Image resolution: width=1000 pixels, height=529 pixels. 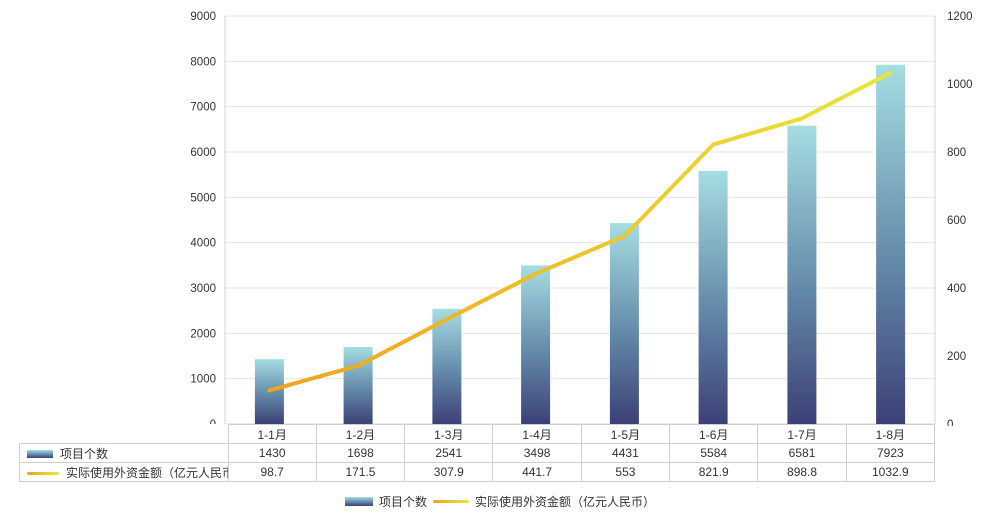 What do you see at coordinates (802, 453) in the screenshot?
I see `table-value: 6581` at bounding box center [802, 453].